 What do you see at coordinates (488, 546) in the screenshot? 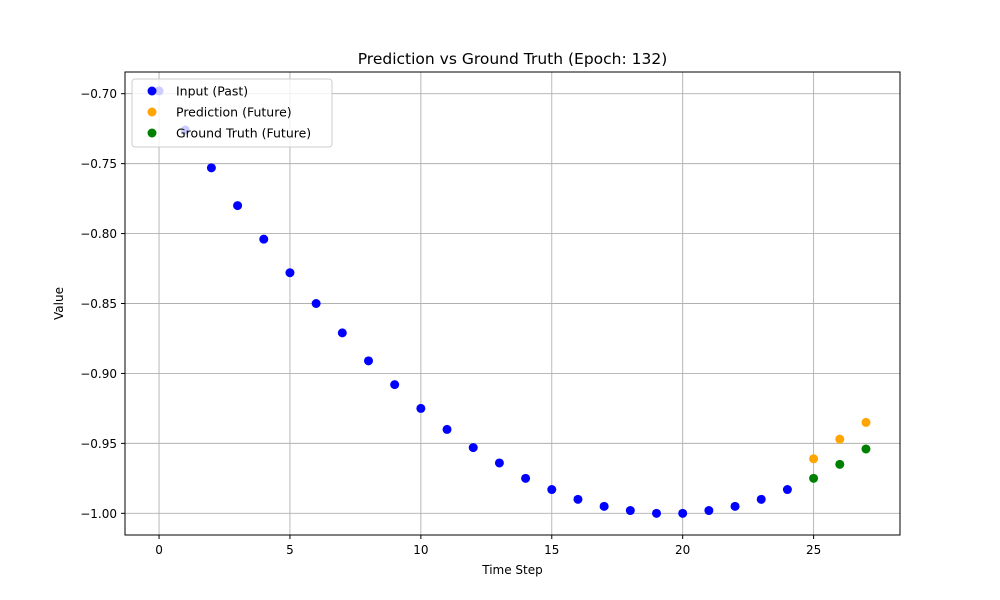
I see `x-axis-ticks: 0 5 10 15 20 25` at bounding box center [488, 546].